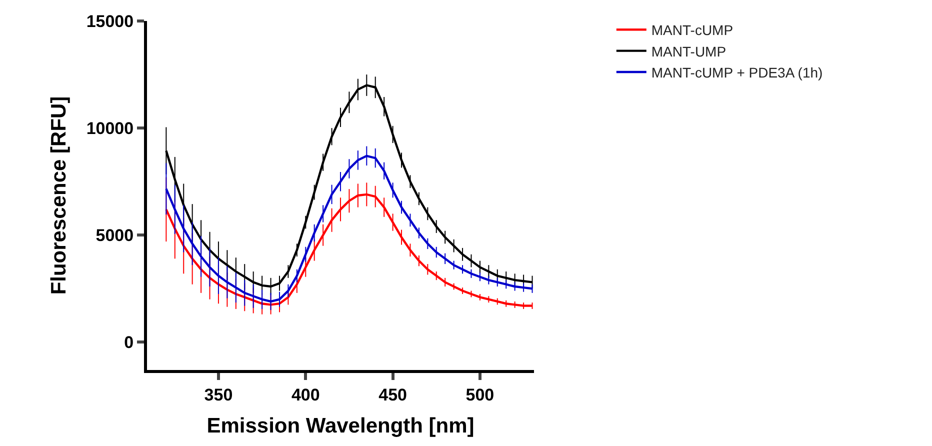  Describe the element at coordinates (340, 426) in the screenshot. I see `x-axis-title: Emission Wavelength [nm]` at that location.